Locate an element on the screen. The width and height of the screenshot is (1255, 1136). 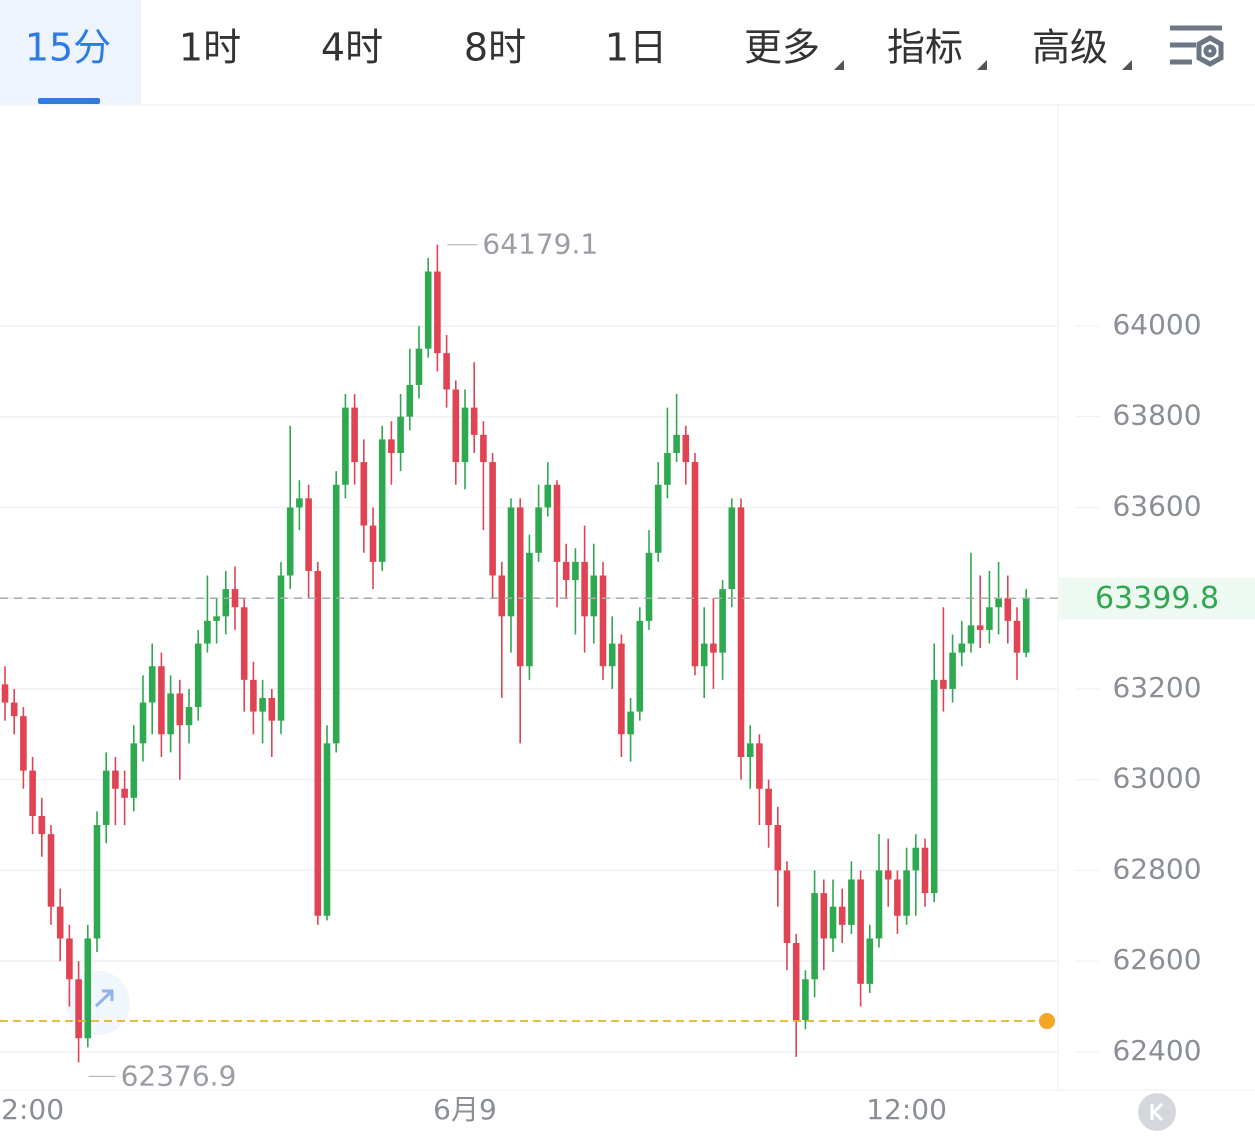
y-tick-label: 64000 is located at coordinates (1156, 324).